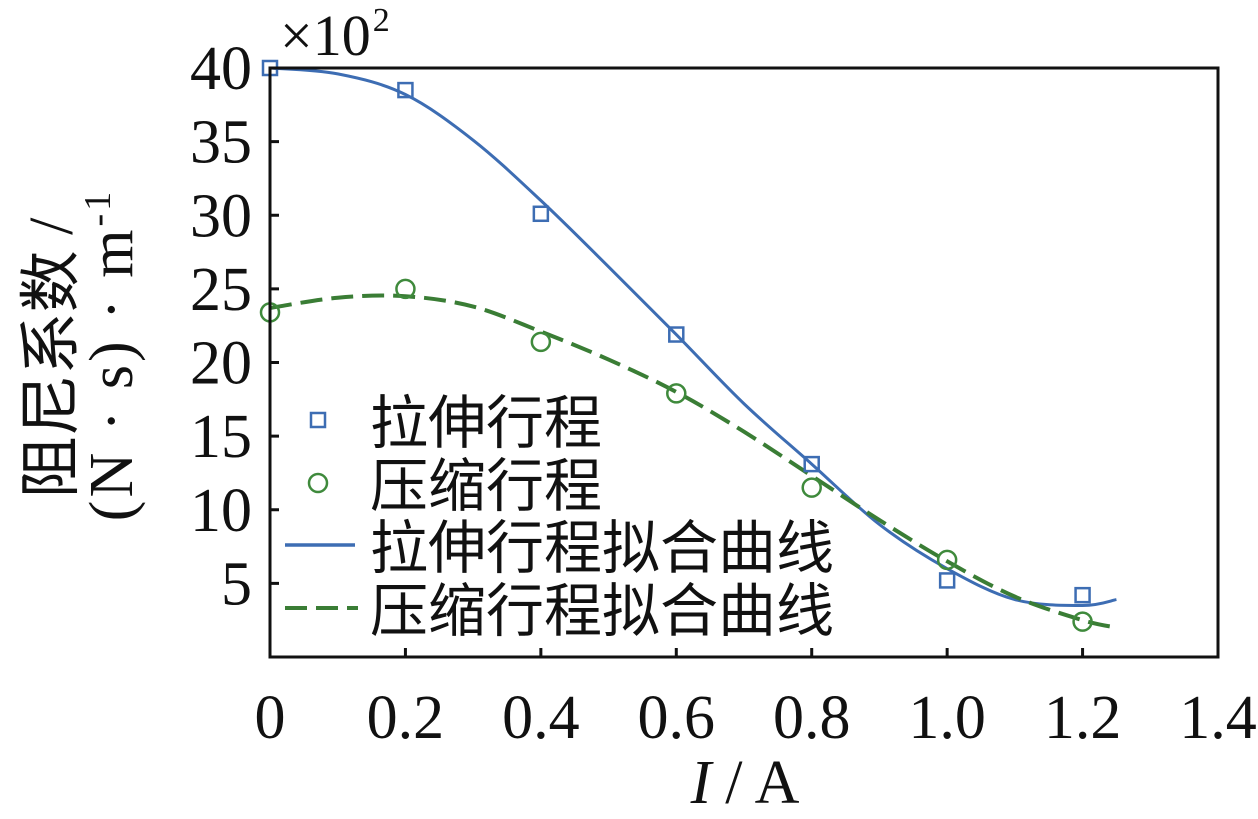  I want to click on x-tick-label: 0.8, so click(812, 718).